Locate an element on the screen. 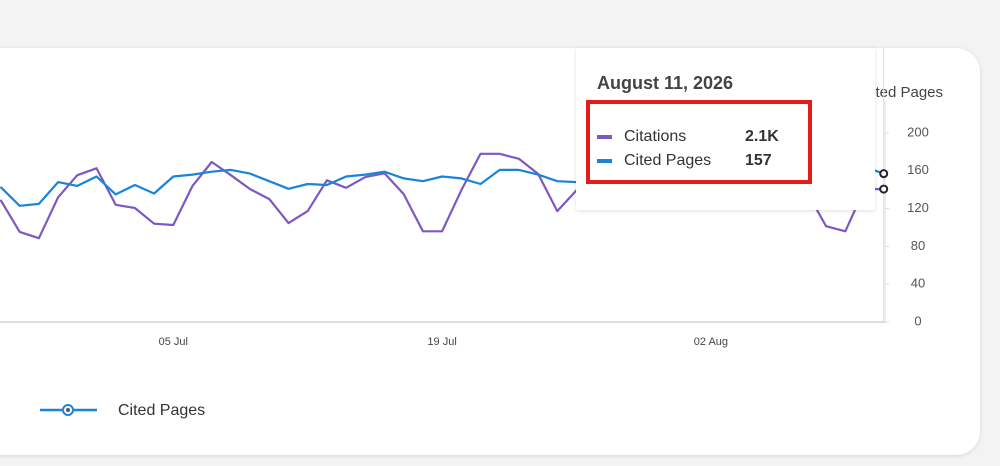 The width and height of the screenshot is (1000, 466). y-tick-label: 40 is located at coordinates (918, 283).